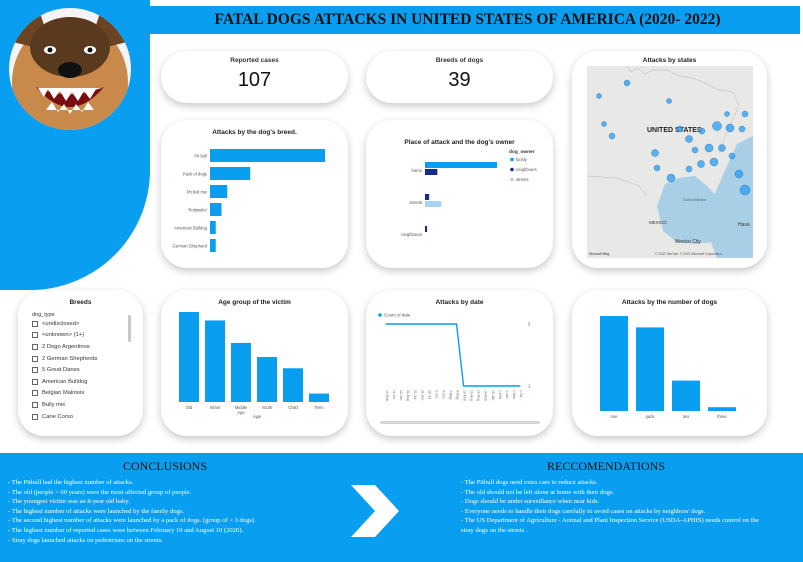  I want to click on x-tick-label: 15-Jan, so click(493, 395).